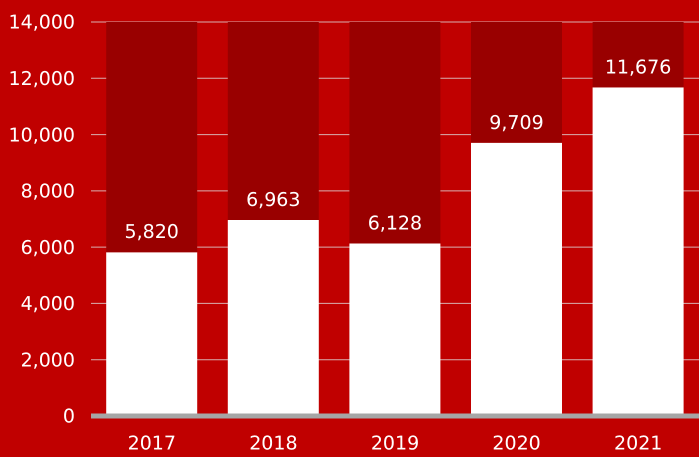  I want to click on x-tick-label: 2021, so click(638, 443).